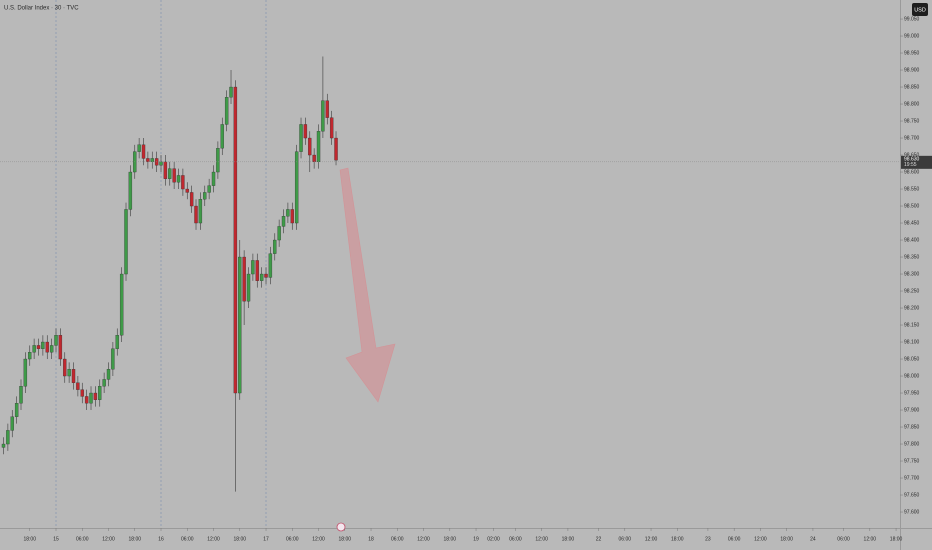 Image resolution: width=932 pixels, height=550 pixels. I want to click on x-tick-label: 18, so click(371, 539).